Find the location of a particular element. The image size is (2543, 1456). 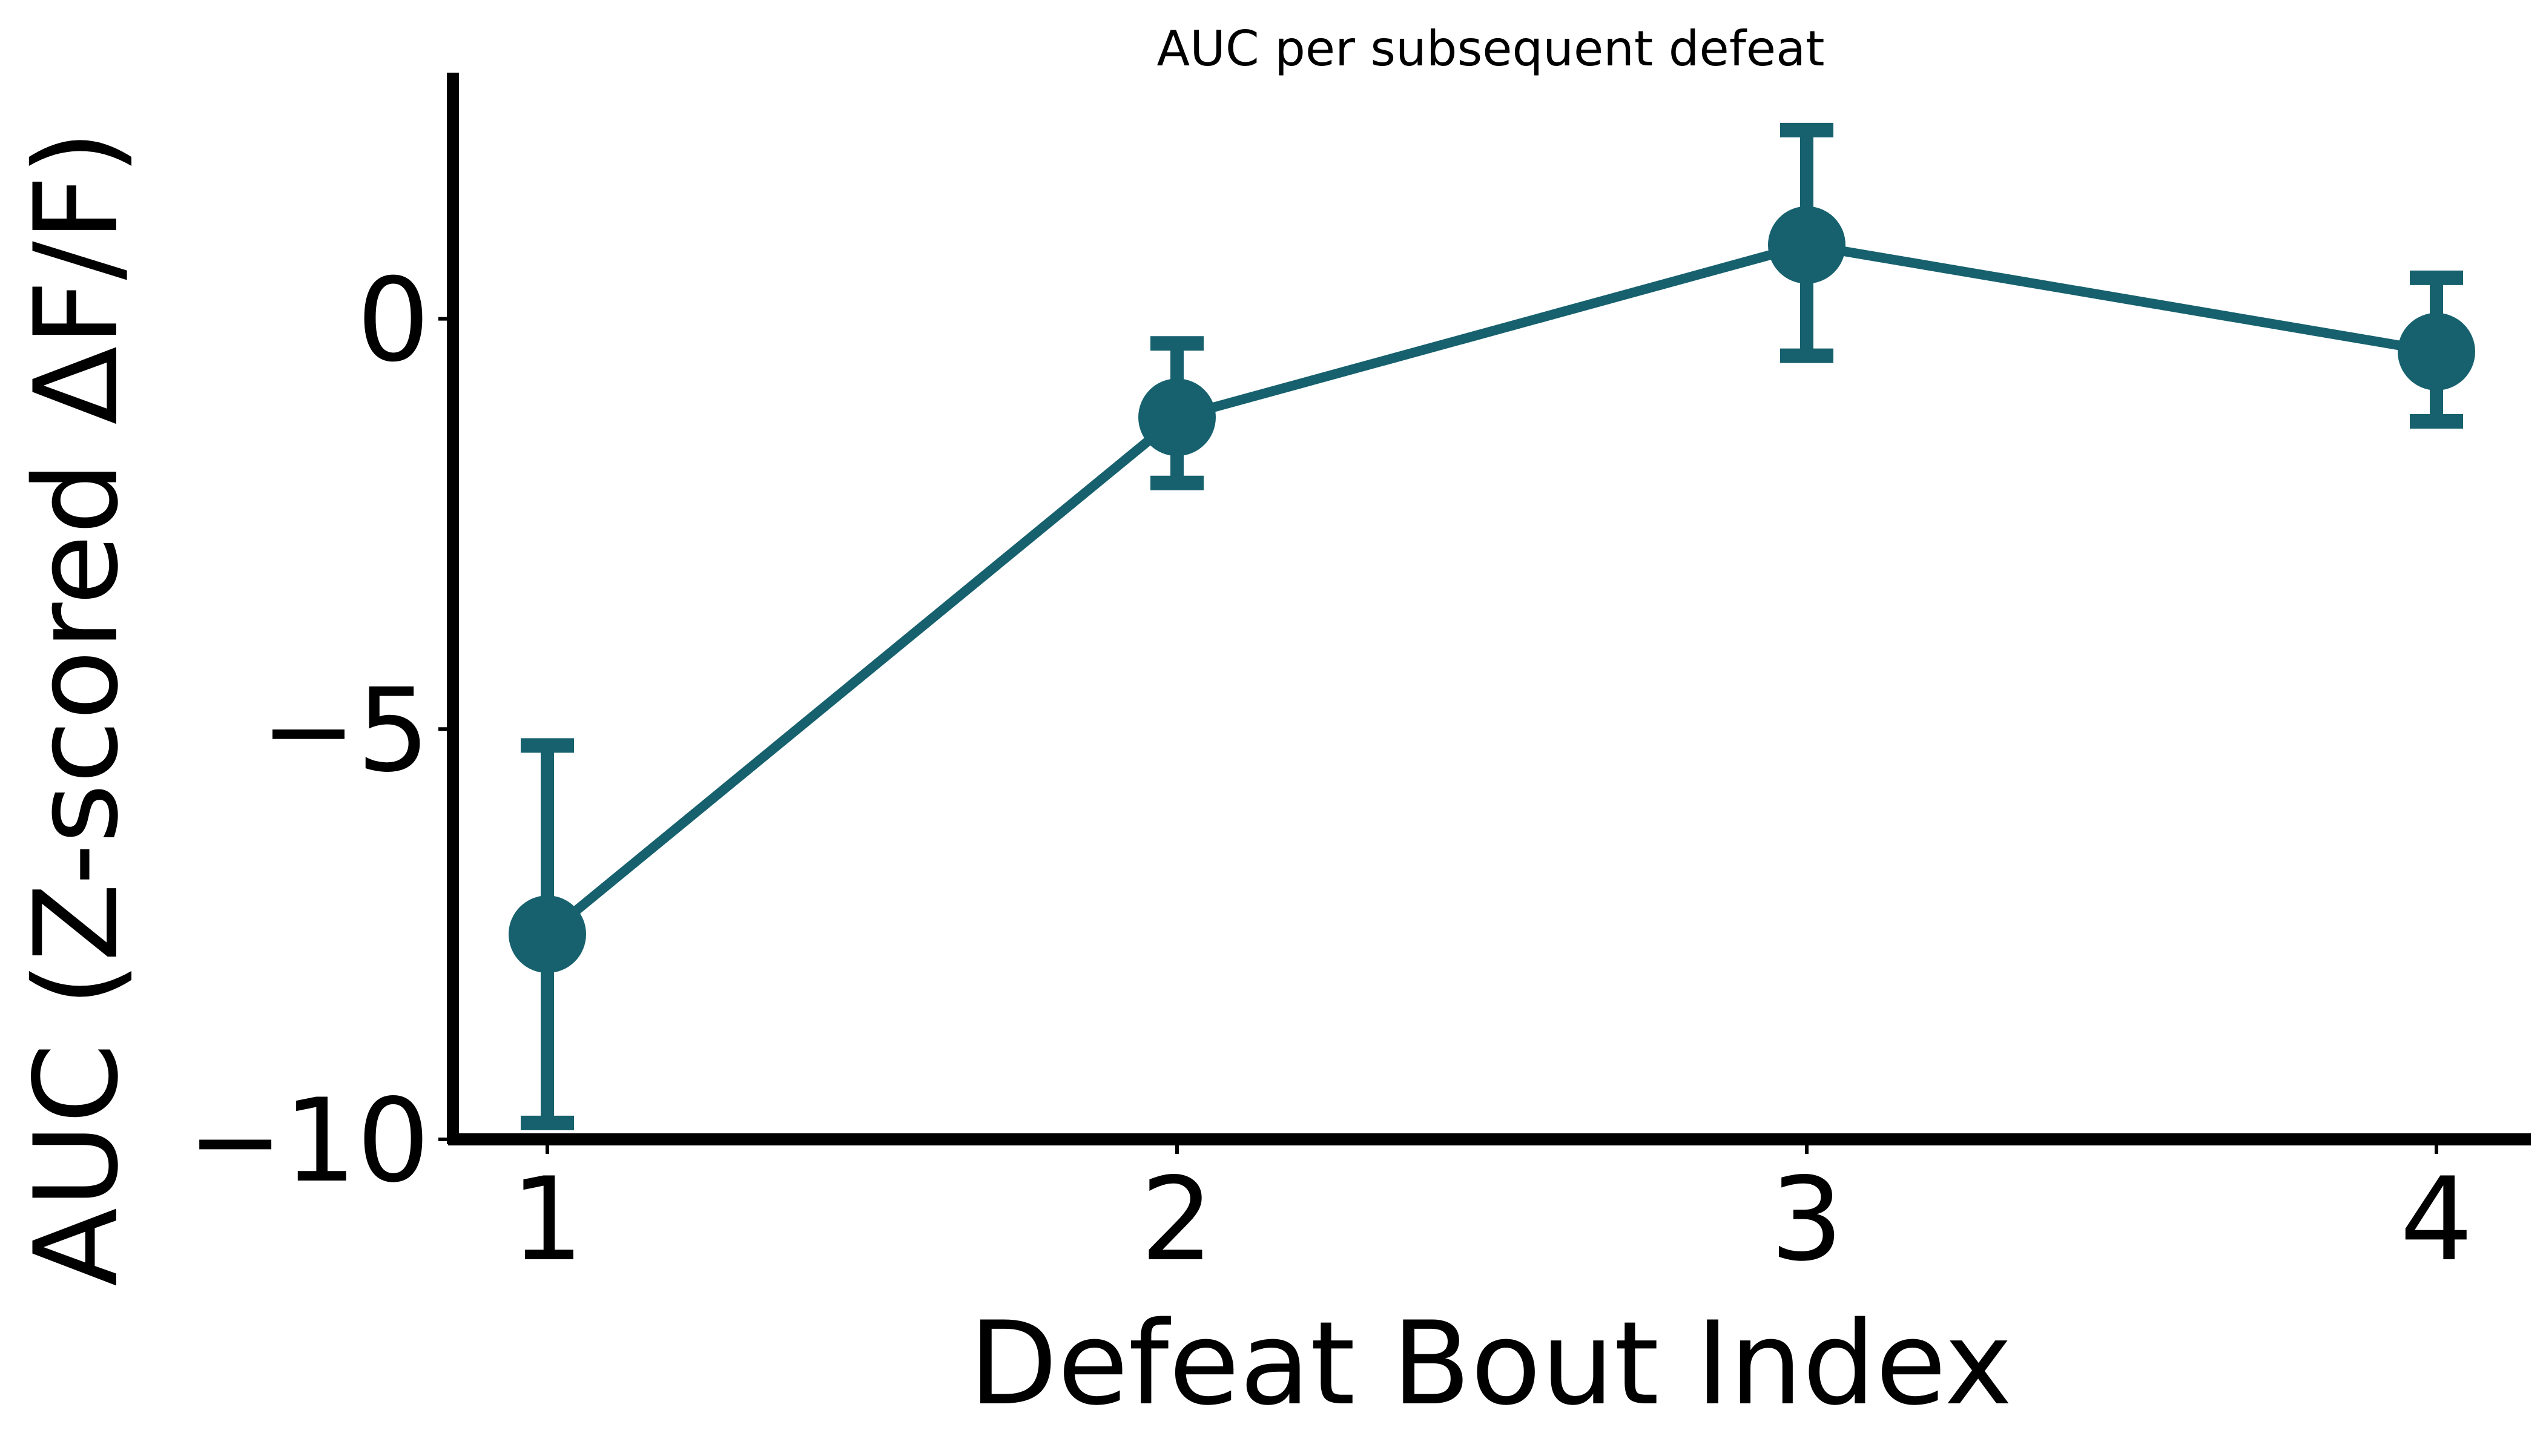

x-axis-label: Defeat Bout Index is located at coordinates (1491, 1364).